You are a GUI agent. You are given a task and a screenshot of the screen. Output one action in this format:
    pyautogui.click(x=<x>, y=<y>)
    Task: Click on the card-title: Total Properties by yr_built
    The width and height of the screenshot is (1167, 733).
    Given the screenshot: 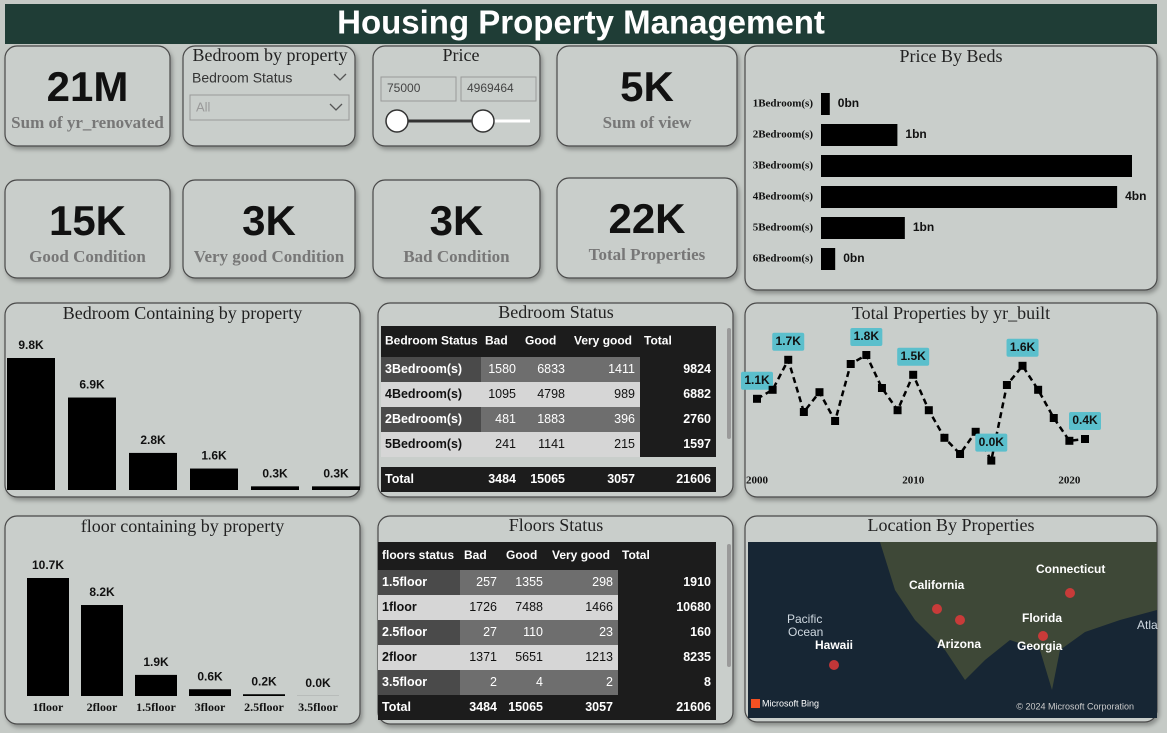 What is the action you would take?
    pyautogui.click(x=951, y=313)
    